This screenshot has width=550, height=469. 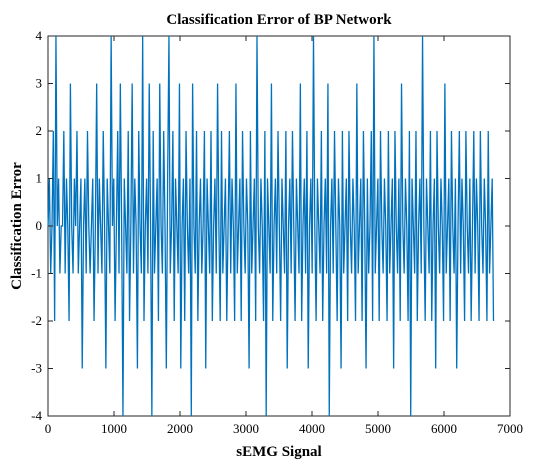 What do you see at coordinates (510, 428) in the screenshot?
I see `x-tick-label: 7000` at bounding box center [510, 428].